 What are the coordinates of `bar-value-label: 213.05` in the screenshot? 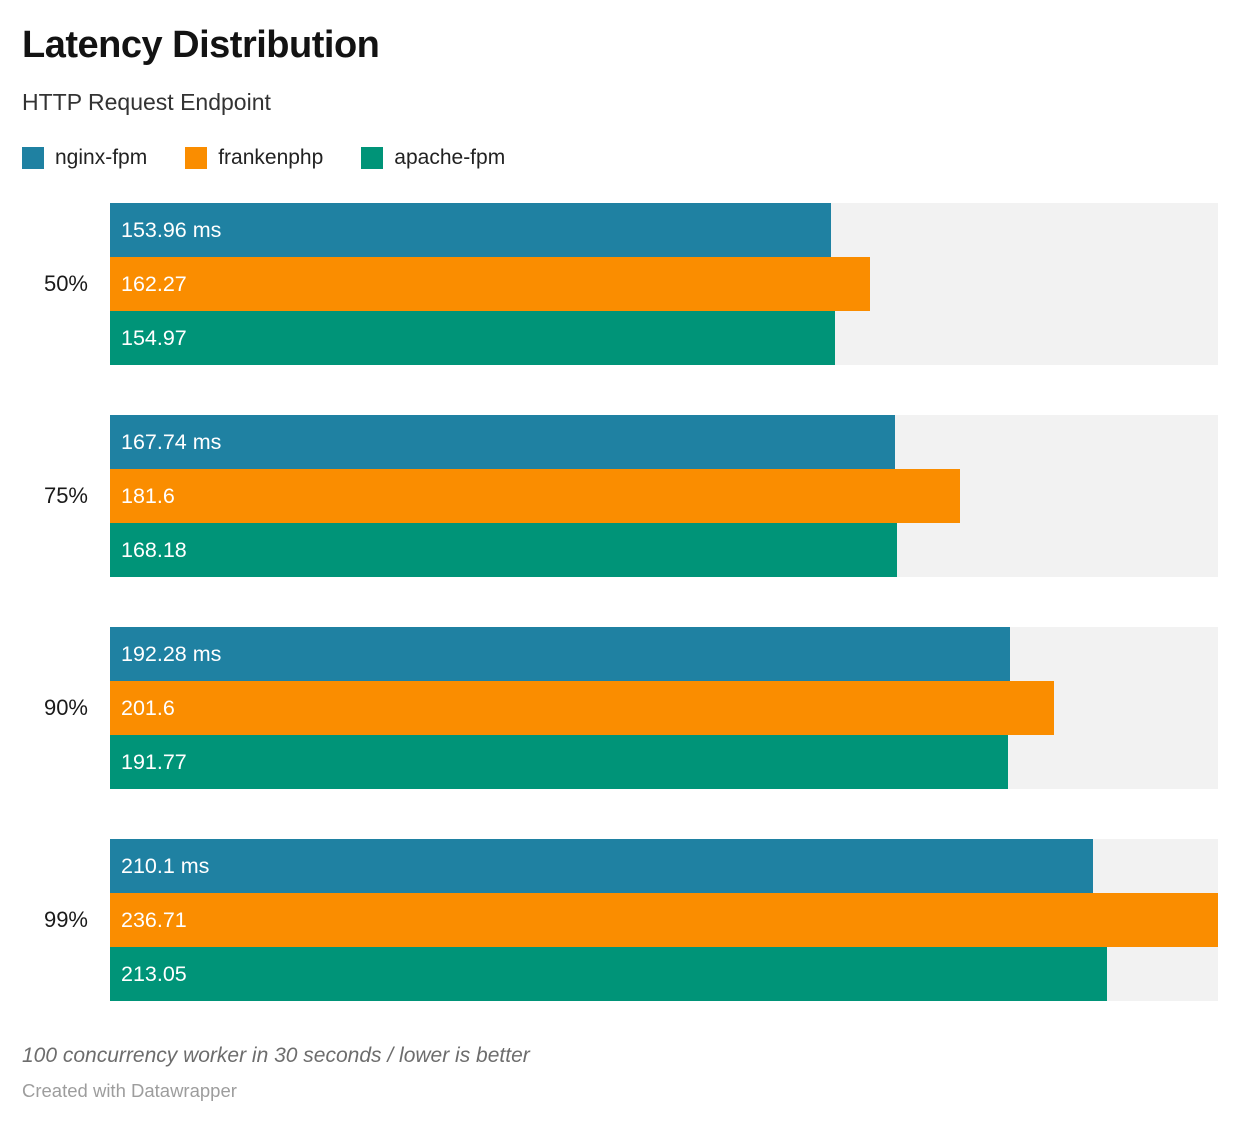 It's located at (154, 973).